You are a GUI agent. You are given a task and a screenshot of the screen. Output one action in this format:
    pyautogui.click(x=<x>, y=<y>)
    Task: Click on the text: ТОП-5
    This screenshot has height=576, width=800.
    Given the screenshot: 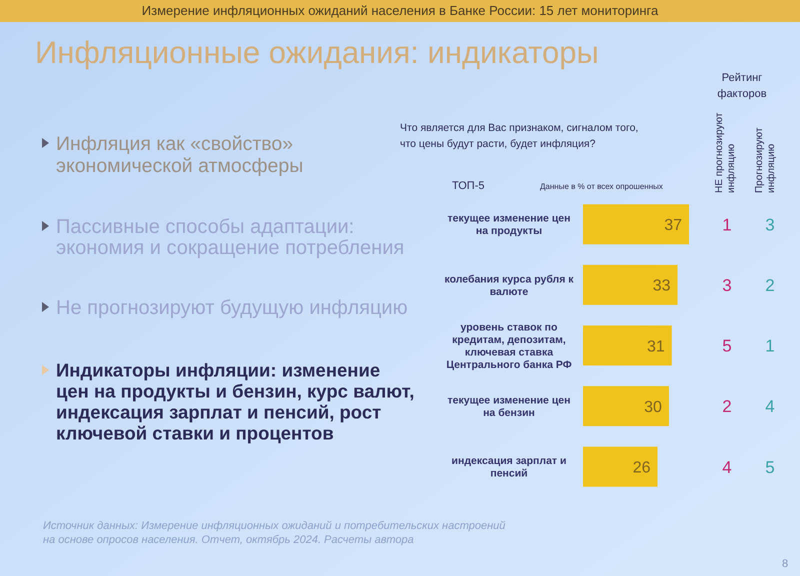 What is the action you would take?
    pyautogui.click(x=468, y=186)
    